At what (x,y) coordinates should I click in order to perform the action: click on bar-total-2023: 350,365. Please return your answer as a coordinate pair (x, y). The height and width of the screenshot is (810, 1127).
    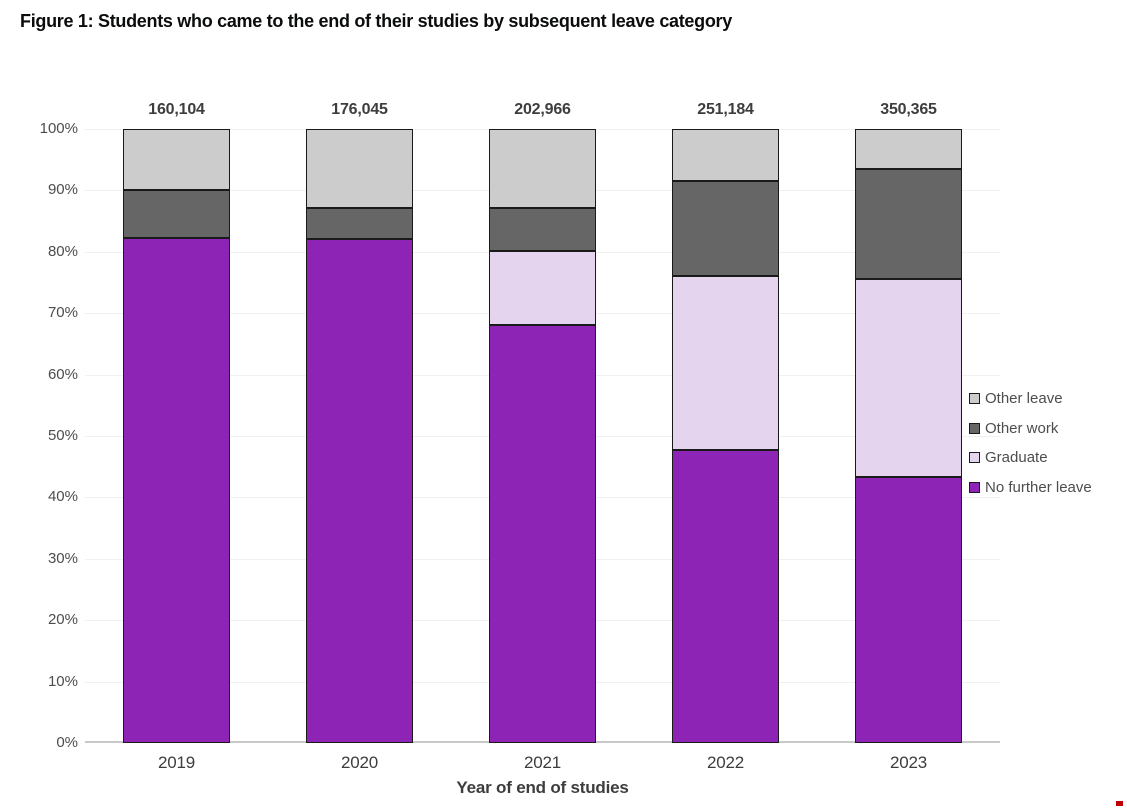
    Looking at the image, I should click on (908, 109).